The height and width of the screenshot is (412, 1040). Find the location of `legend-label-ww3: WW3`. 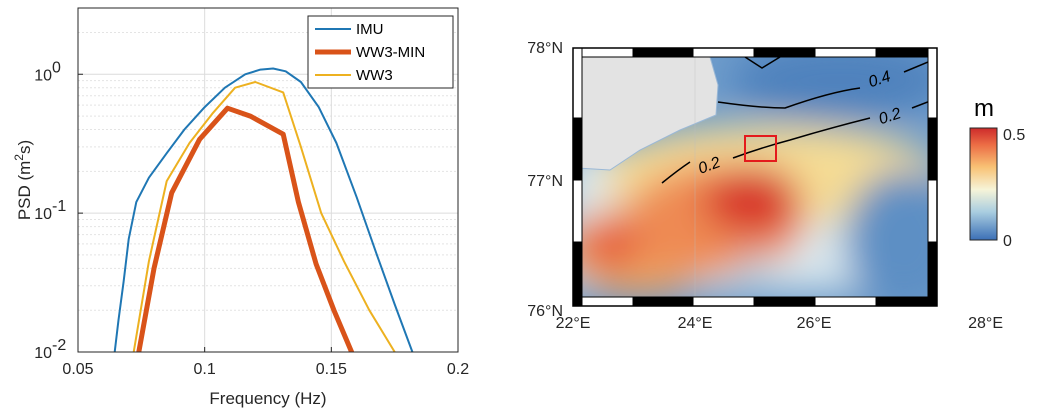

legend-label-ww3: WW3 is located at coordinates (374, 75).